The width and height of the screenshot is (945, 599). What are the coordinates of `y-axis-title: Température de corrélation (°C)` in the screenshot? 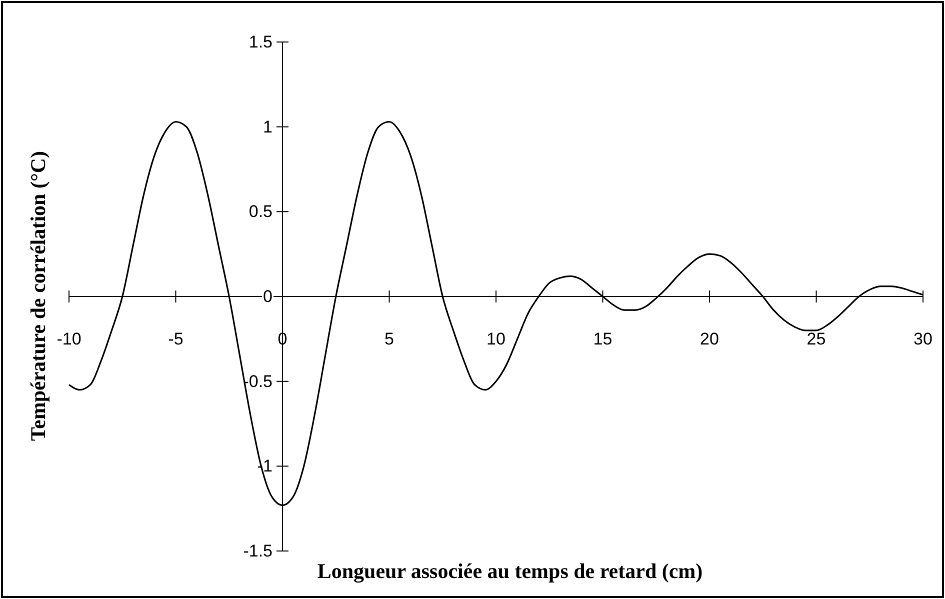 It's located at (38, 296).